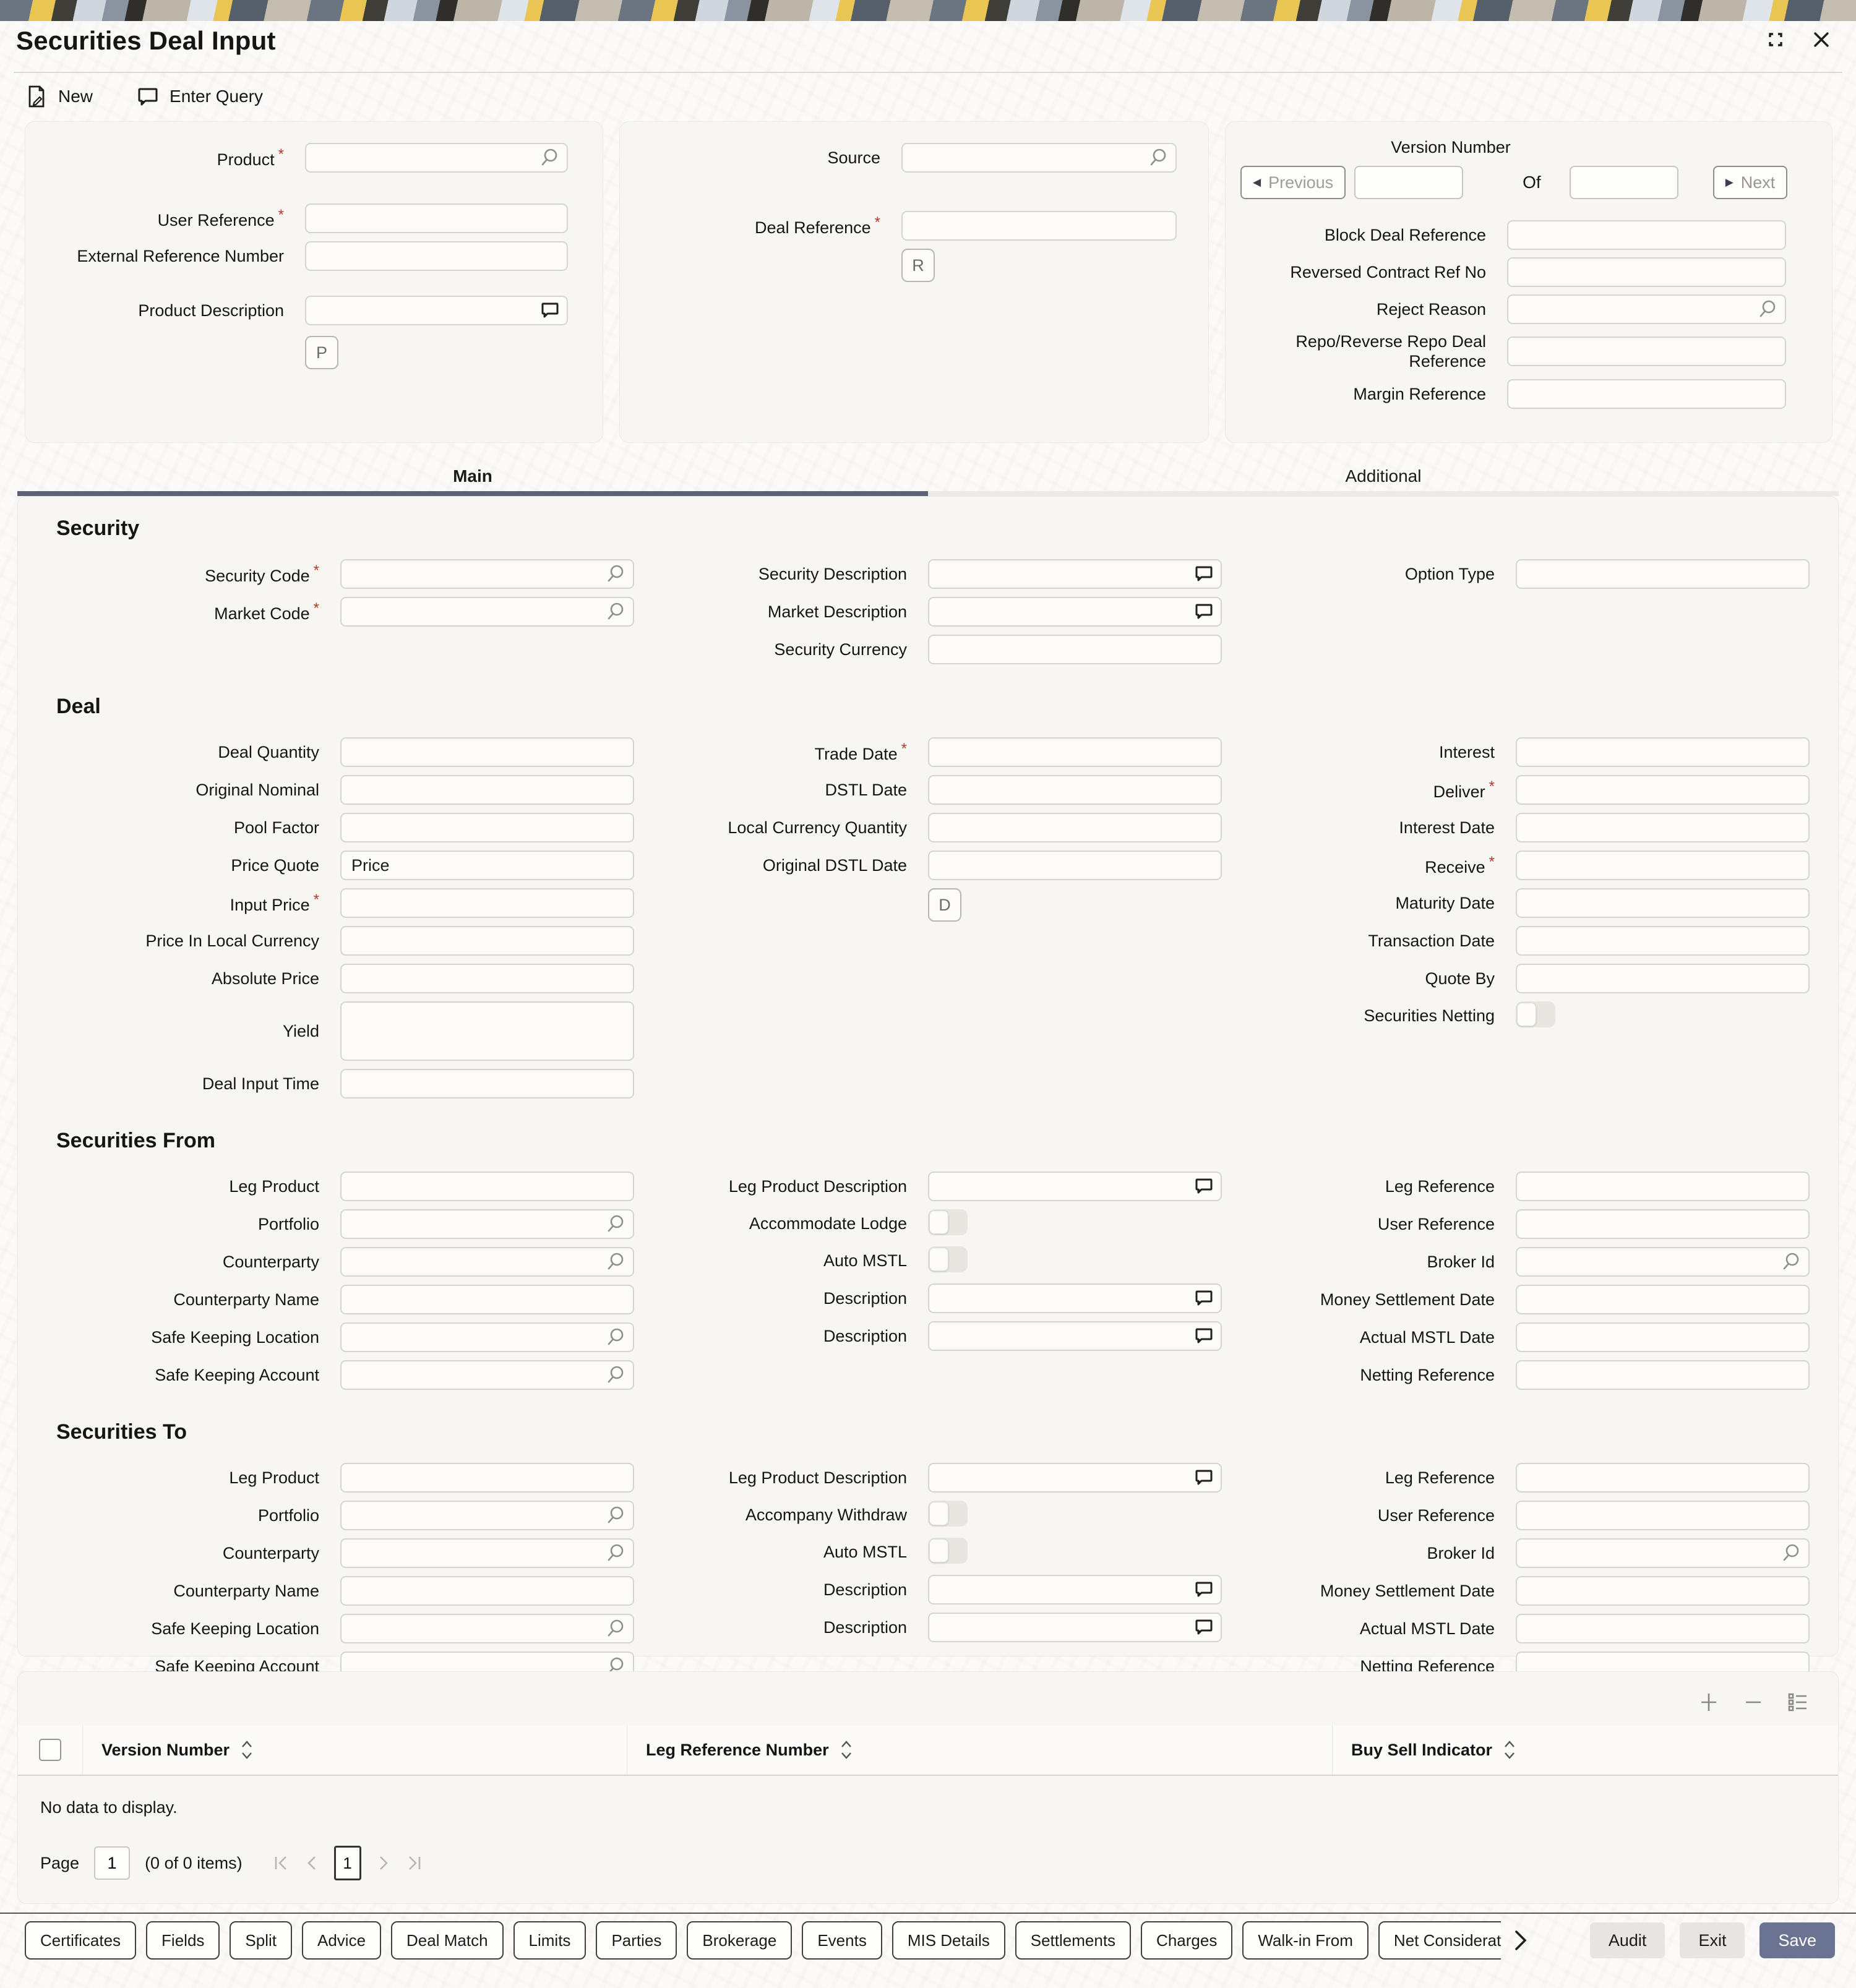  I want to click on footer-action-button: Advice, so click(341, 1941).